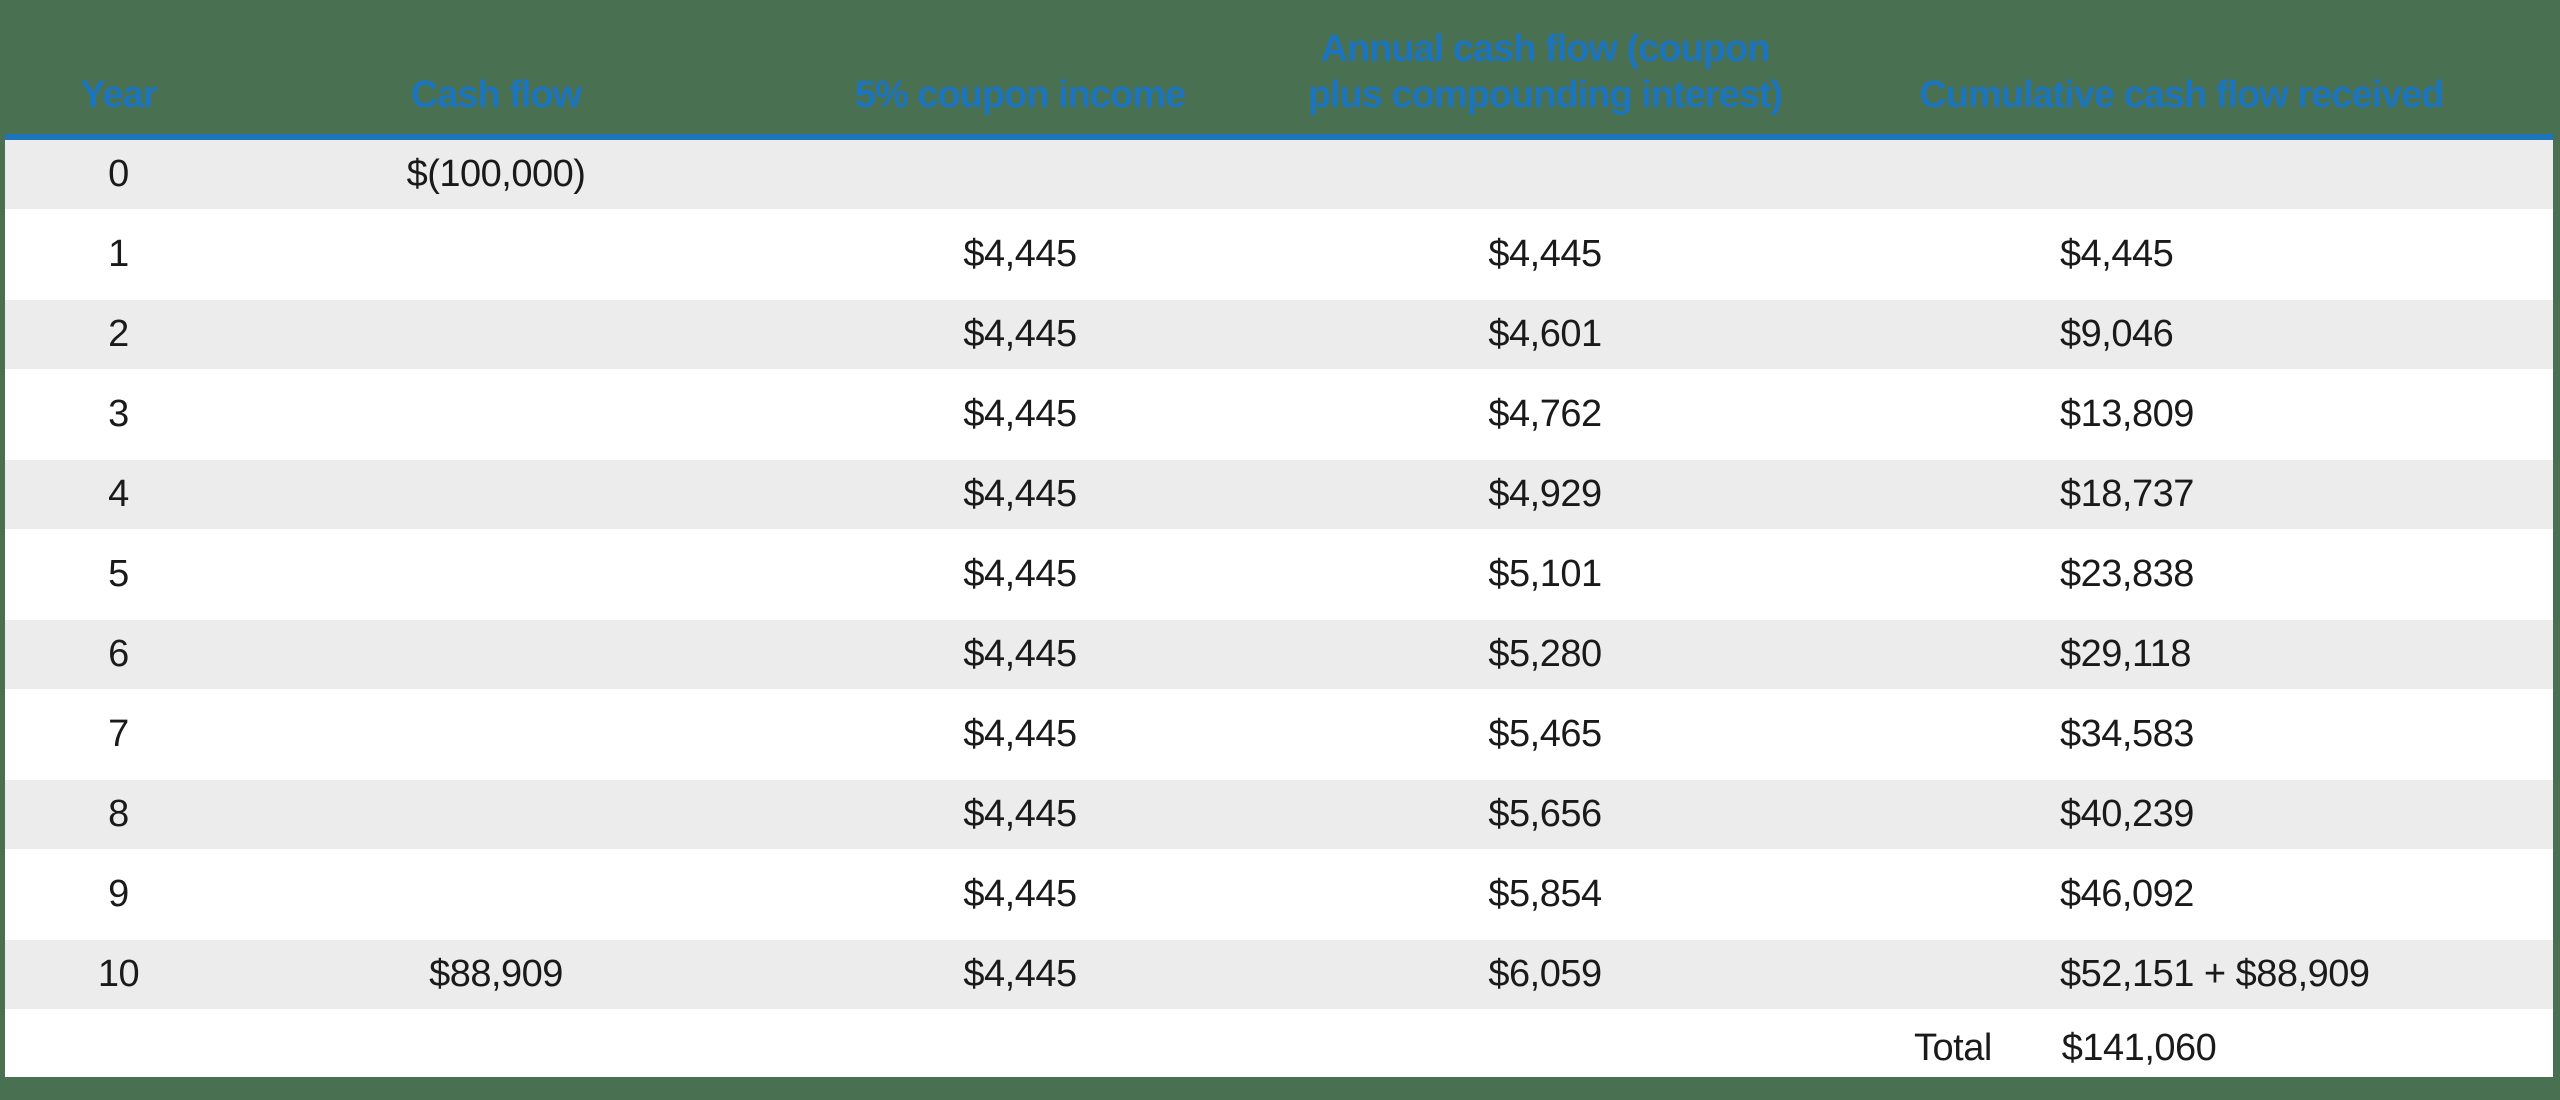  Describe the element at coordinates (1545, 414) in the screenshot. I see `cell-annual: $4,762` at that location.